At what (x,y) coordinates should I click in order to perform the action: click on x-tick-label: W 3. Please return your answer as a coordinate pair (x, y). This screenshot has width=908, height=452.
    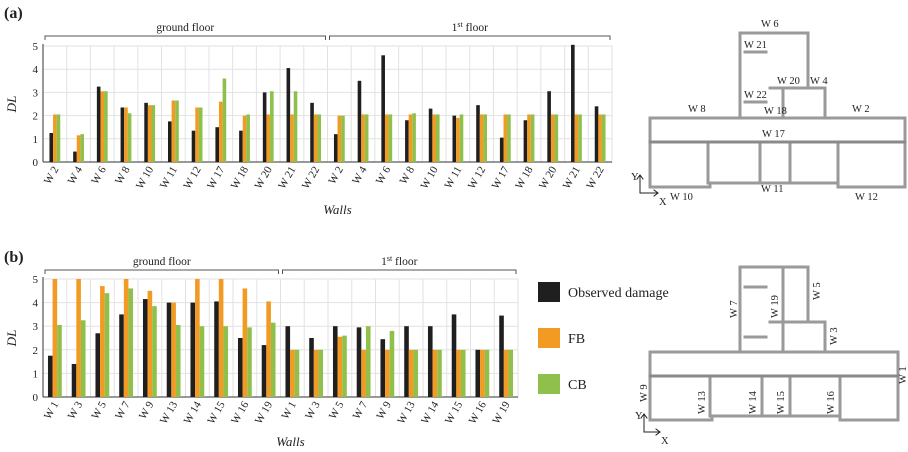
    Looking at the image, I should click on (313, 410).